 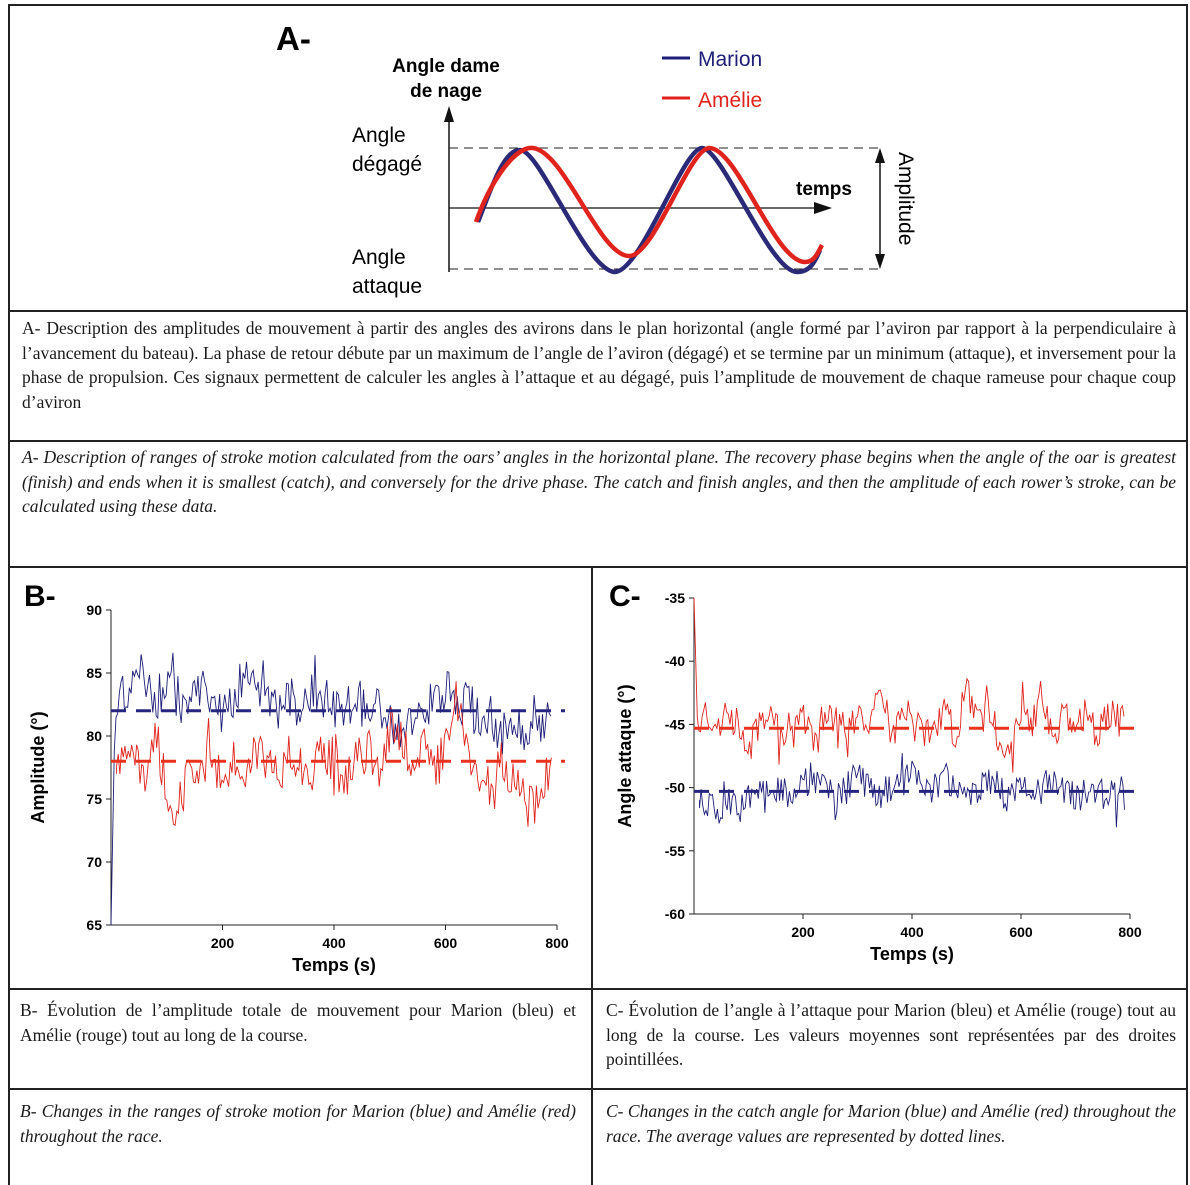 What do you see at coordinates (94, 610) in the screenshot?
I see `y-tick-label: 90` at bounding box center [94, 610].